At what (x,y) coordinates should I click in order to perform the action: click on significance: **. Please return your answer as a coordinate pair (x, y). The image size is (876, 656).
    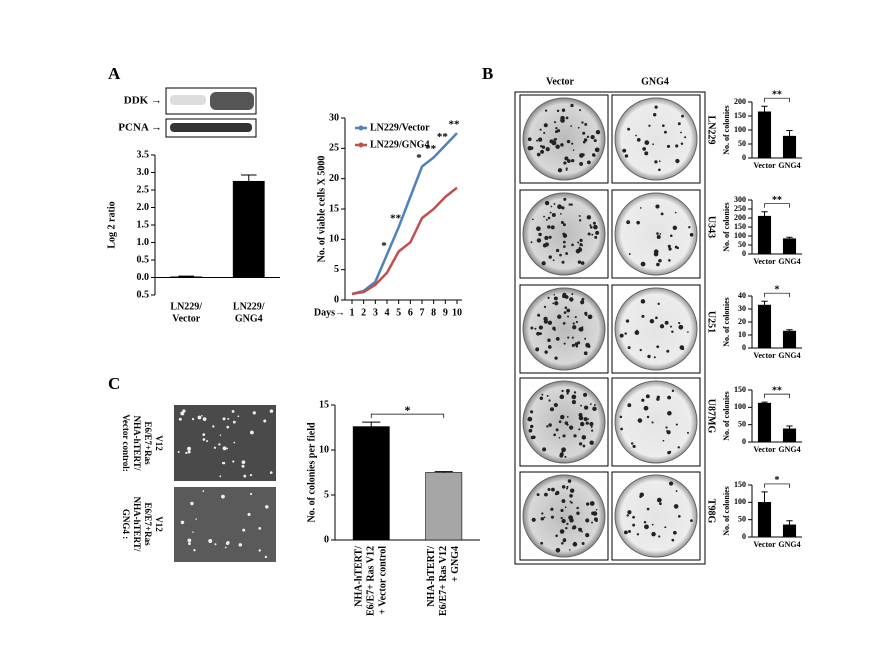
    Looking at the image, I should click on (396, 219).